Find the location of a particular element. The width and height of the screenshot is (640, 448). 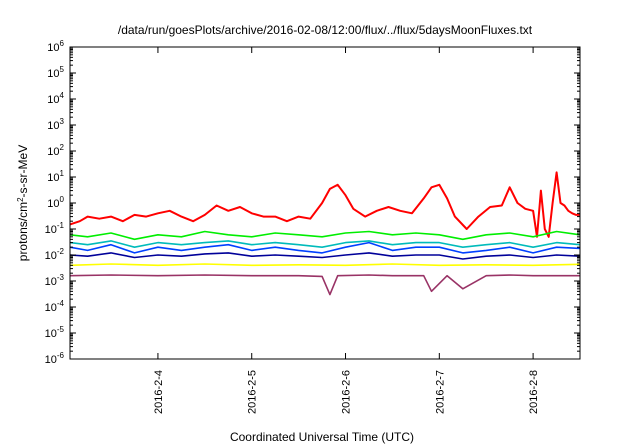

y-tick-label: 10² is located at coordinates (55, 150).